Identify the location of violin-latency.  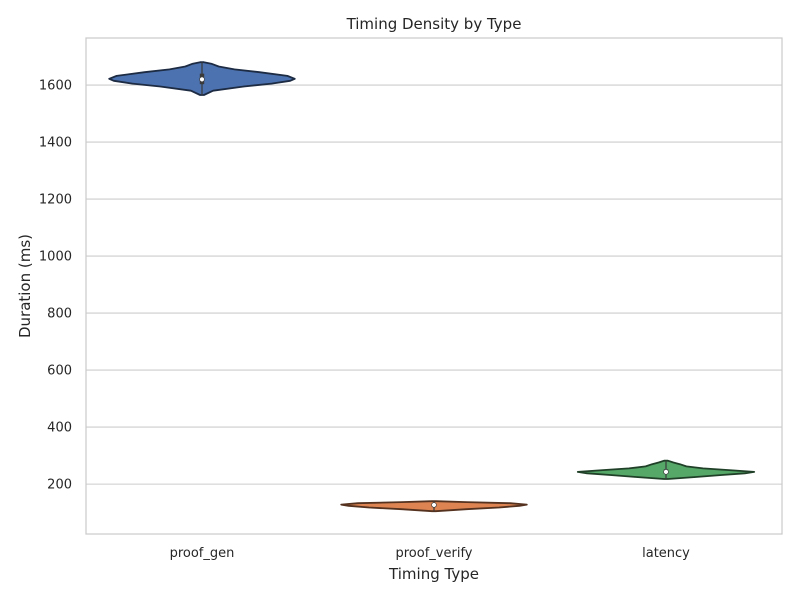
(666, 469).